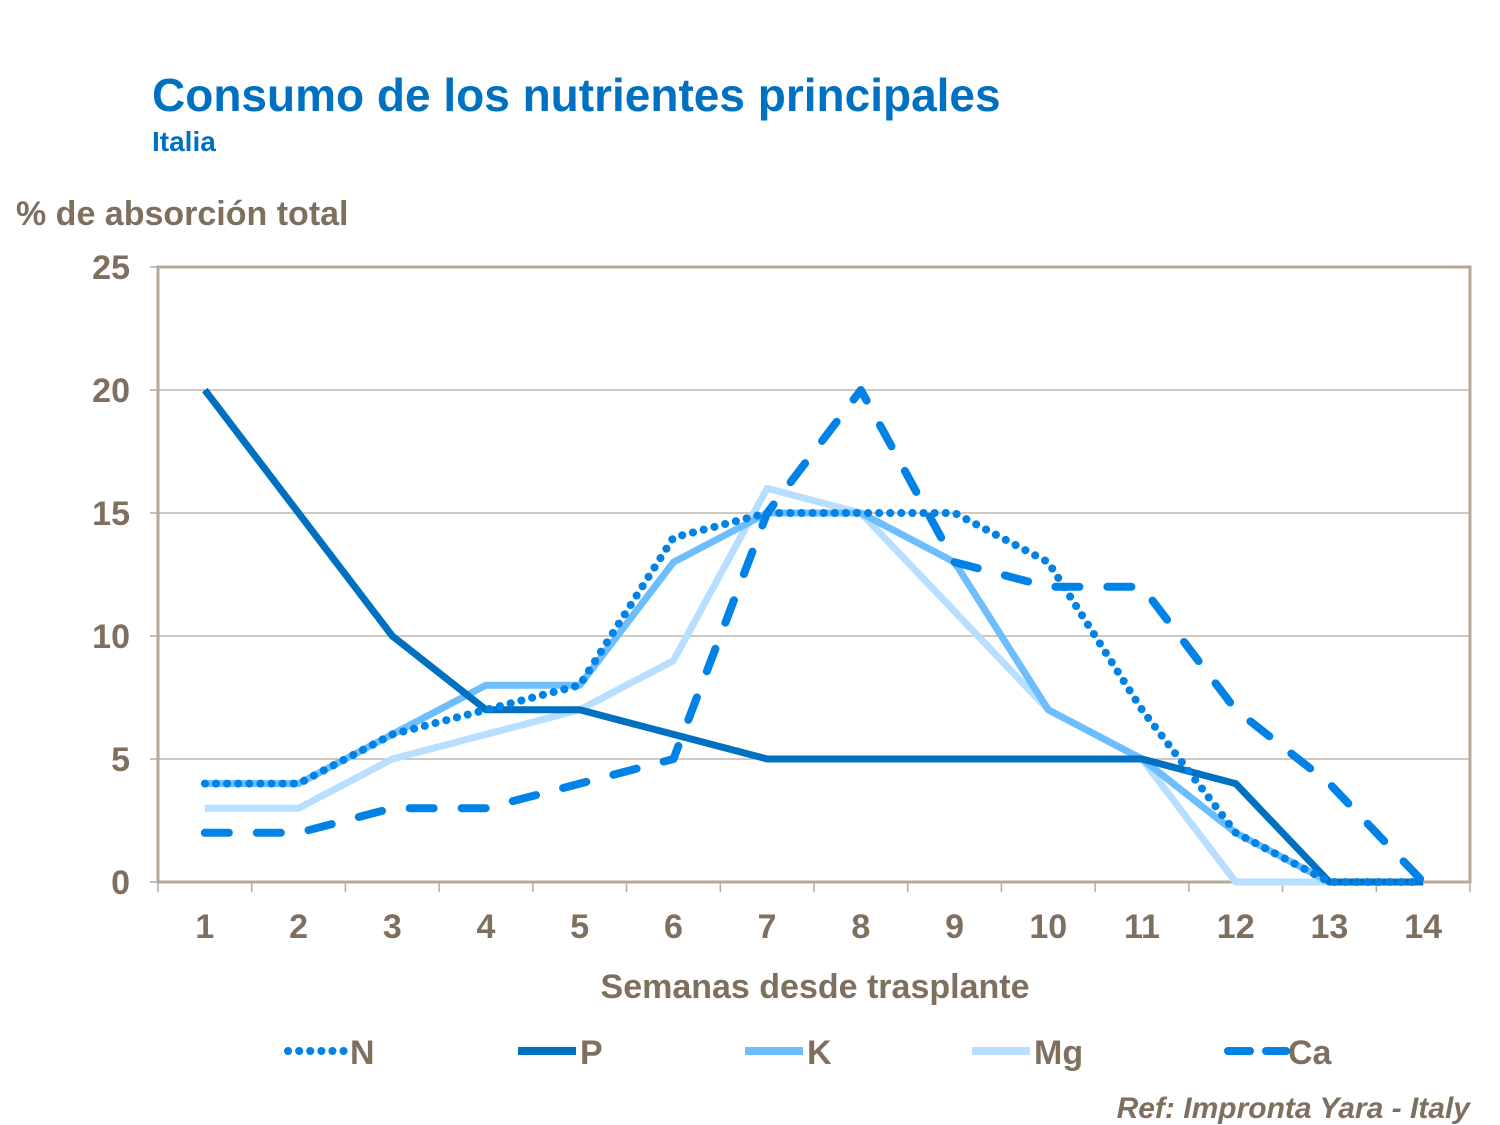 The image size is (1500, 1125). What do you see at coordinates (579, 927) in the screenshot?
I see `x-tick-label: 5` at bounding box center [579, 927].